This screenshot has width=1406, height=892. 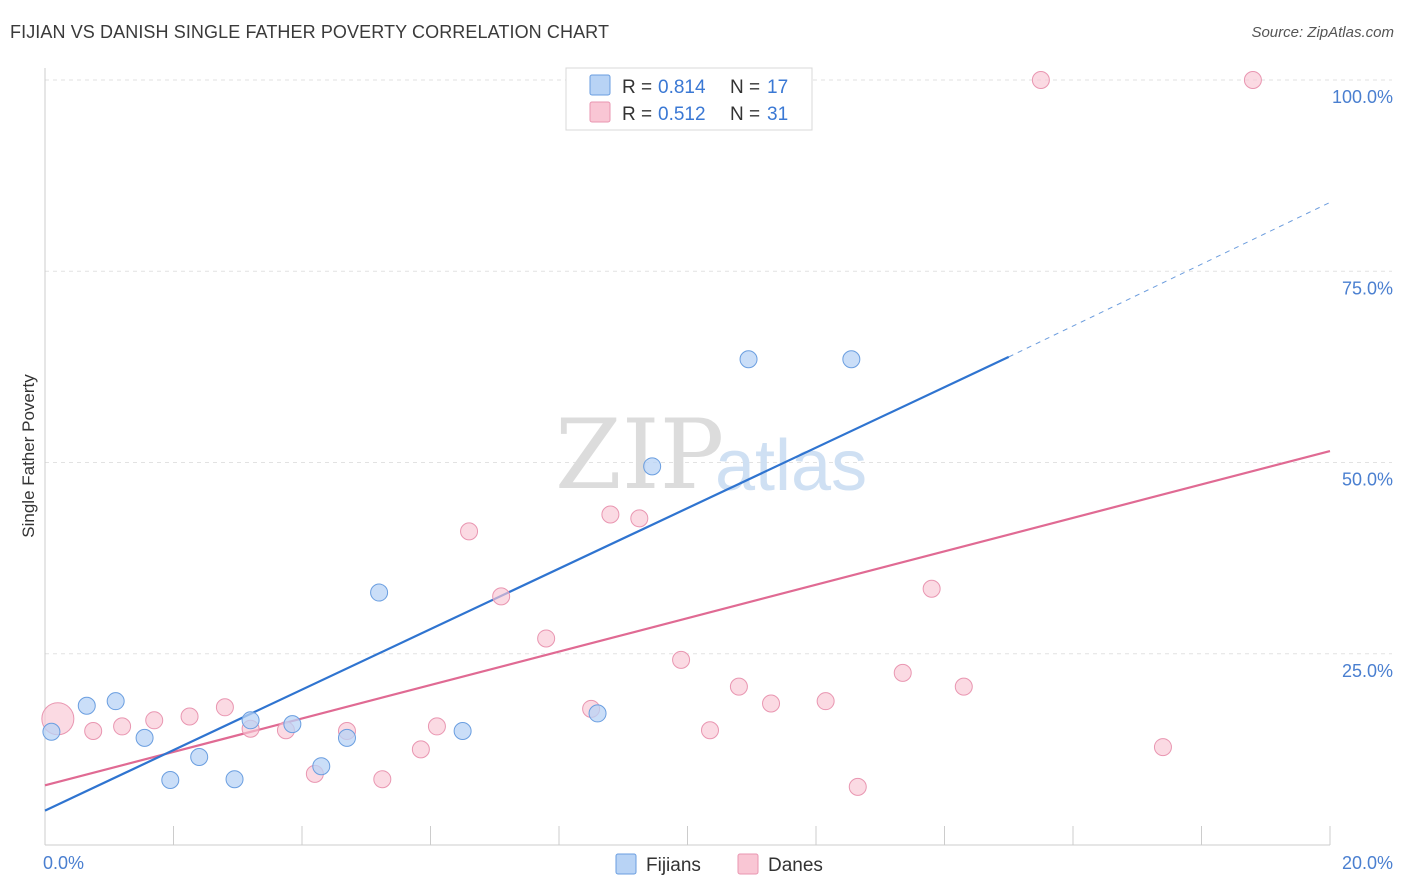 What do you see at coordinates (682, 114) in the screenshot?
I see `legend-r-value: 0.512` at bounding box center [682, 114].